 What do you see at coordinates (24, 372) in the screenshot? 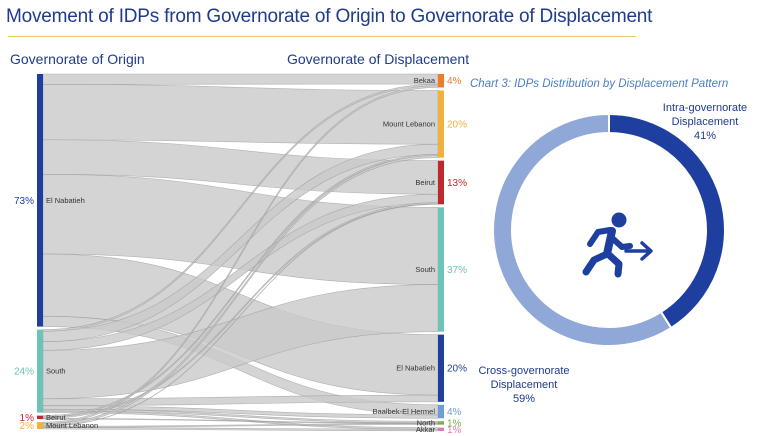
I see `origin-pct-south: 24%` at bounding box center [24, 372].